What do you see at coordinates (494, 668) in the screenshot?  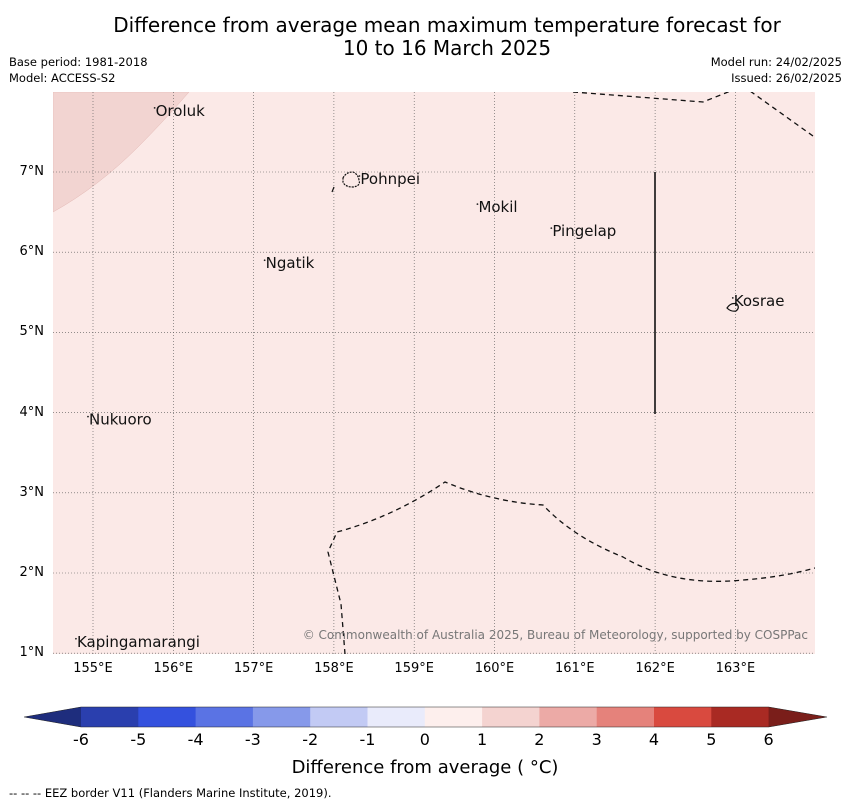 I see `longitude-label: 160°E` at bounding box center [494, 668].